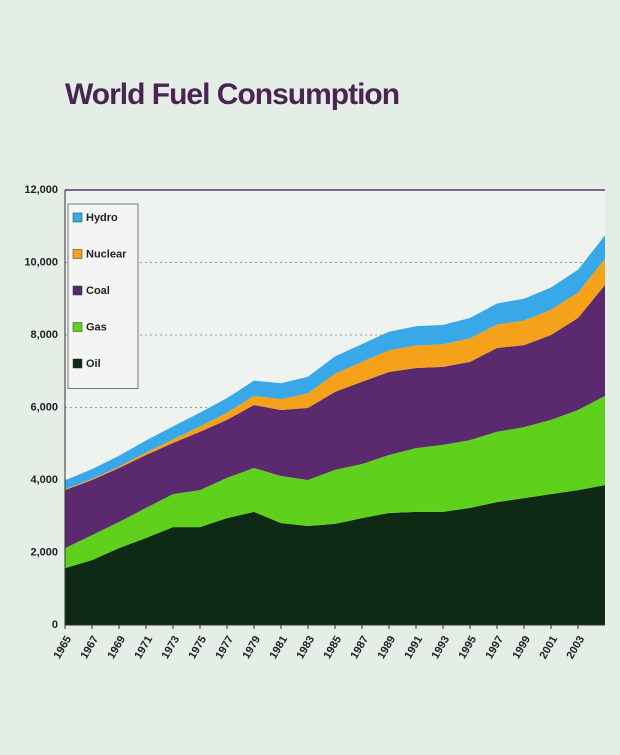 The width and height of the screenshot is (620, 755). I want to click on y-tick-label: 12,000, so click(41, 190).